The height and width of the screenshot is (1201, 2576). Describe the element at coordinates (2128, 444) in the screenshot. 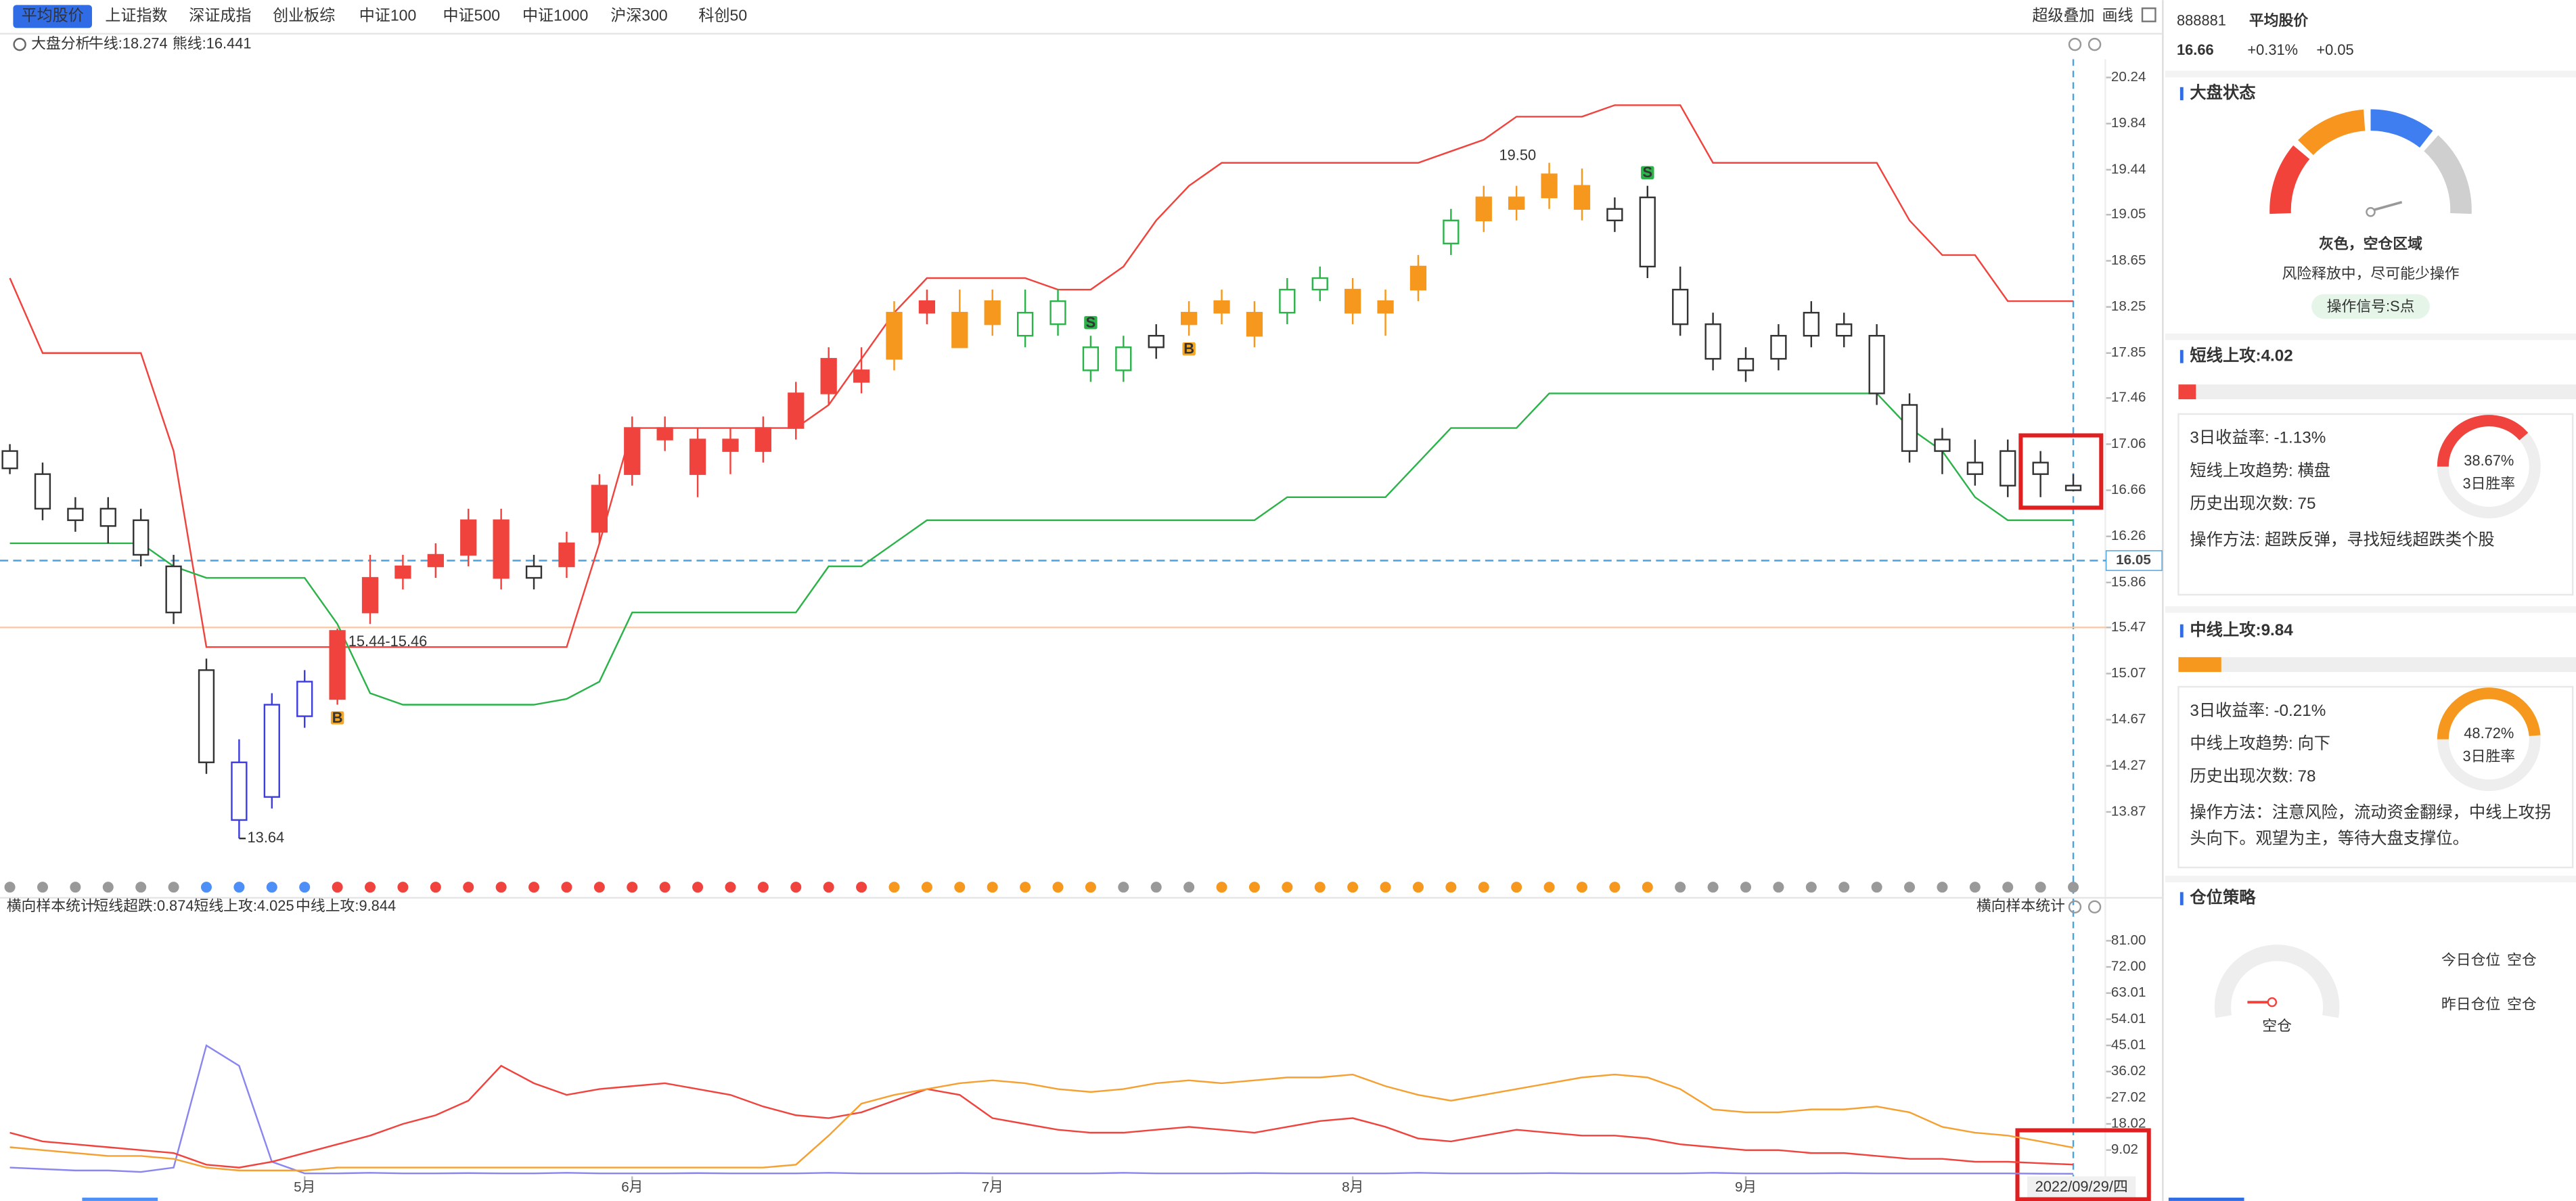

I see `y-tick-label: 17.06` at that location.